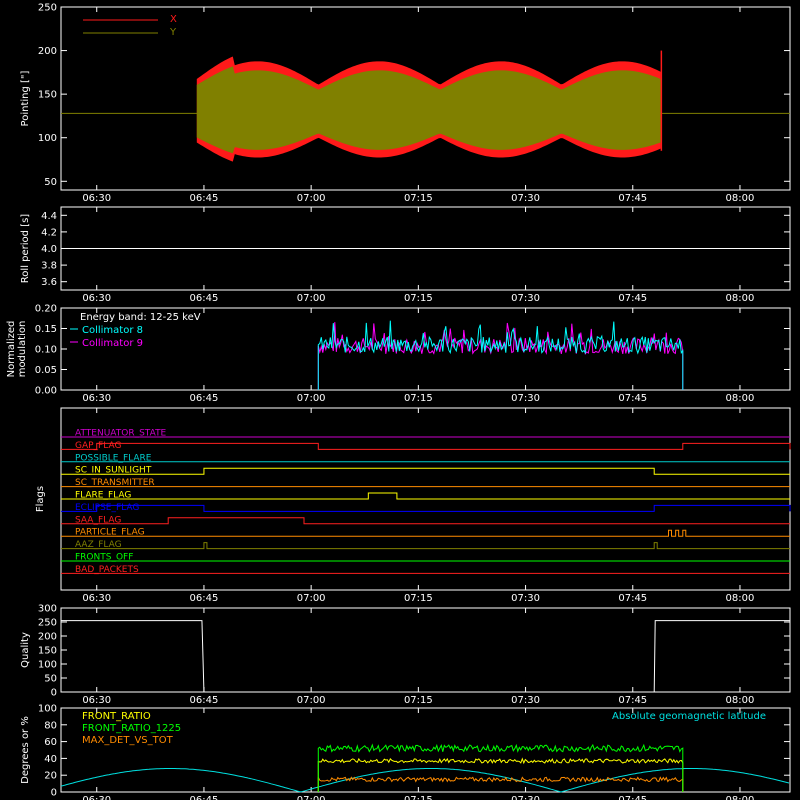 This screenshot has width=800, height=800. What do you see at coordinates (425, 546) in the screenshot?
I see `flag-line-aaz_flag` at bounding box center [425, 546].